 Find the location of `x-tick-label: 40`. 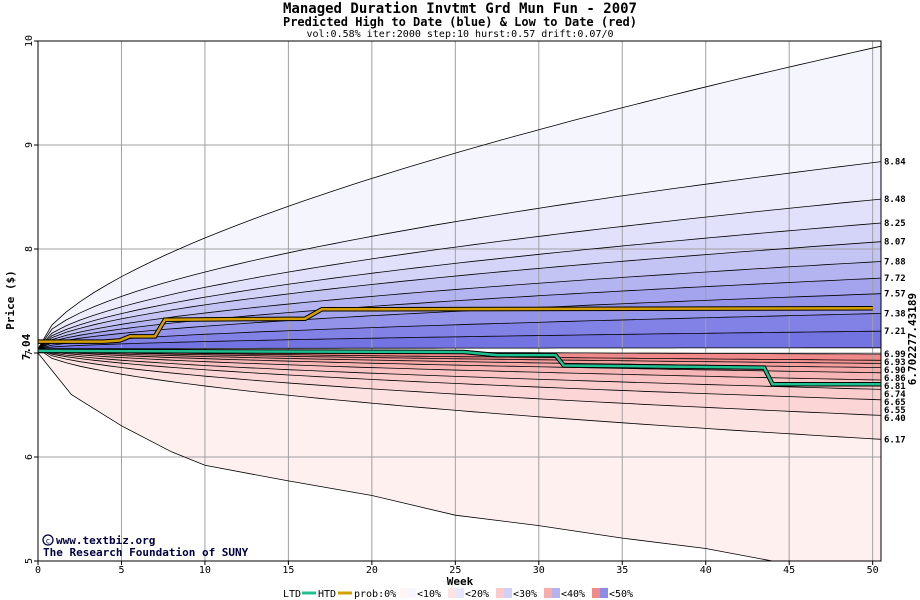

x-tick-label: 40 is located at coordinates (706, 570).